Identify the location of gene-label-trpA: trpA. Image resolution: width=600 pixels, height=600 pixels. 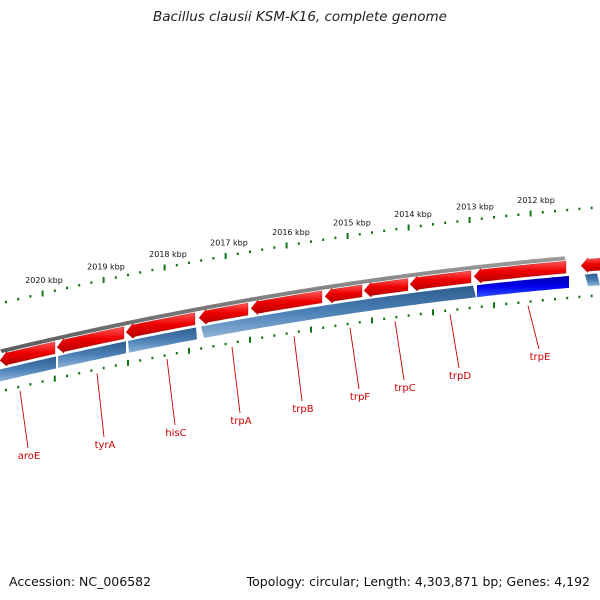
(240, 421).